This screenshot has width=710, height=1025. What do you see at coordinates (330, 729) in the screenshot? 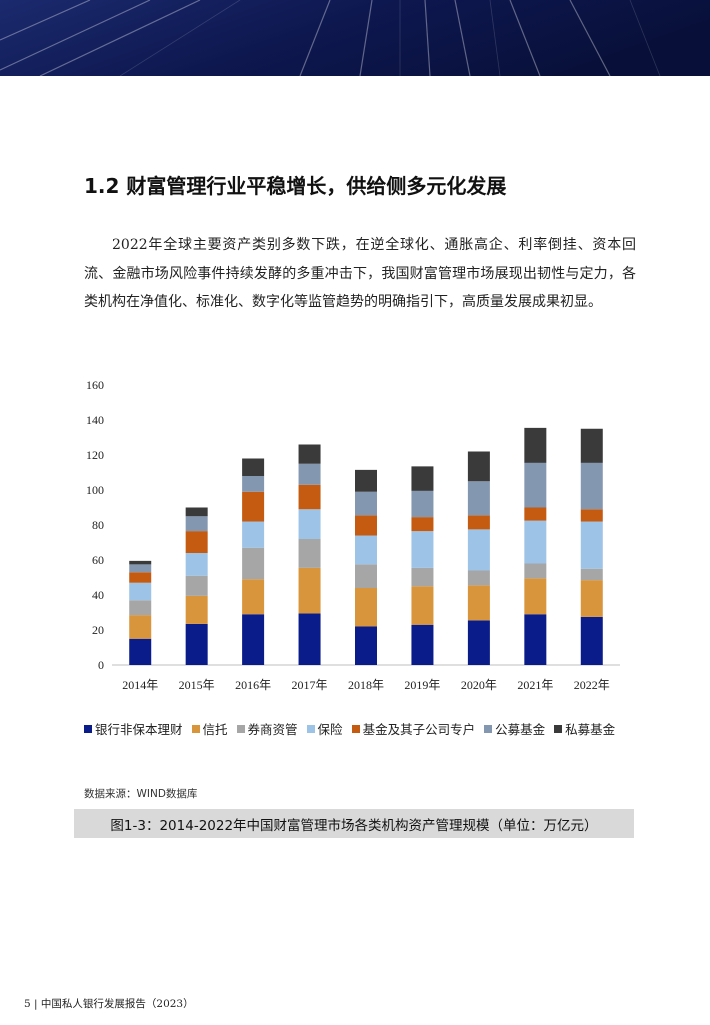
I see `legend-label: 保险` at bounding box center [330, 729].